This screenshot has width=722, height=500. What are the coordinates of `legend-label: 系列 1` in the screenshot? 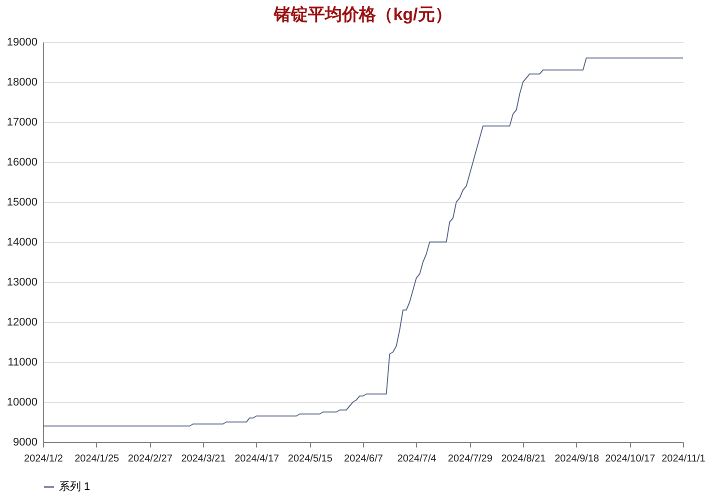 It's located at (74, 486).